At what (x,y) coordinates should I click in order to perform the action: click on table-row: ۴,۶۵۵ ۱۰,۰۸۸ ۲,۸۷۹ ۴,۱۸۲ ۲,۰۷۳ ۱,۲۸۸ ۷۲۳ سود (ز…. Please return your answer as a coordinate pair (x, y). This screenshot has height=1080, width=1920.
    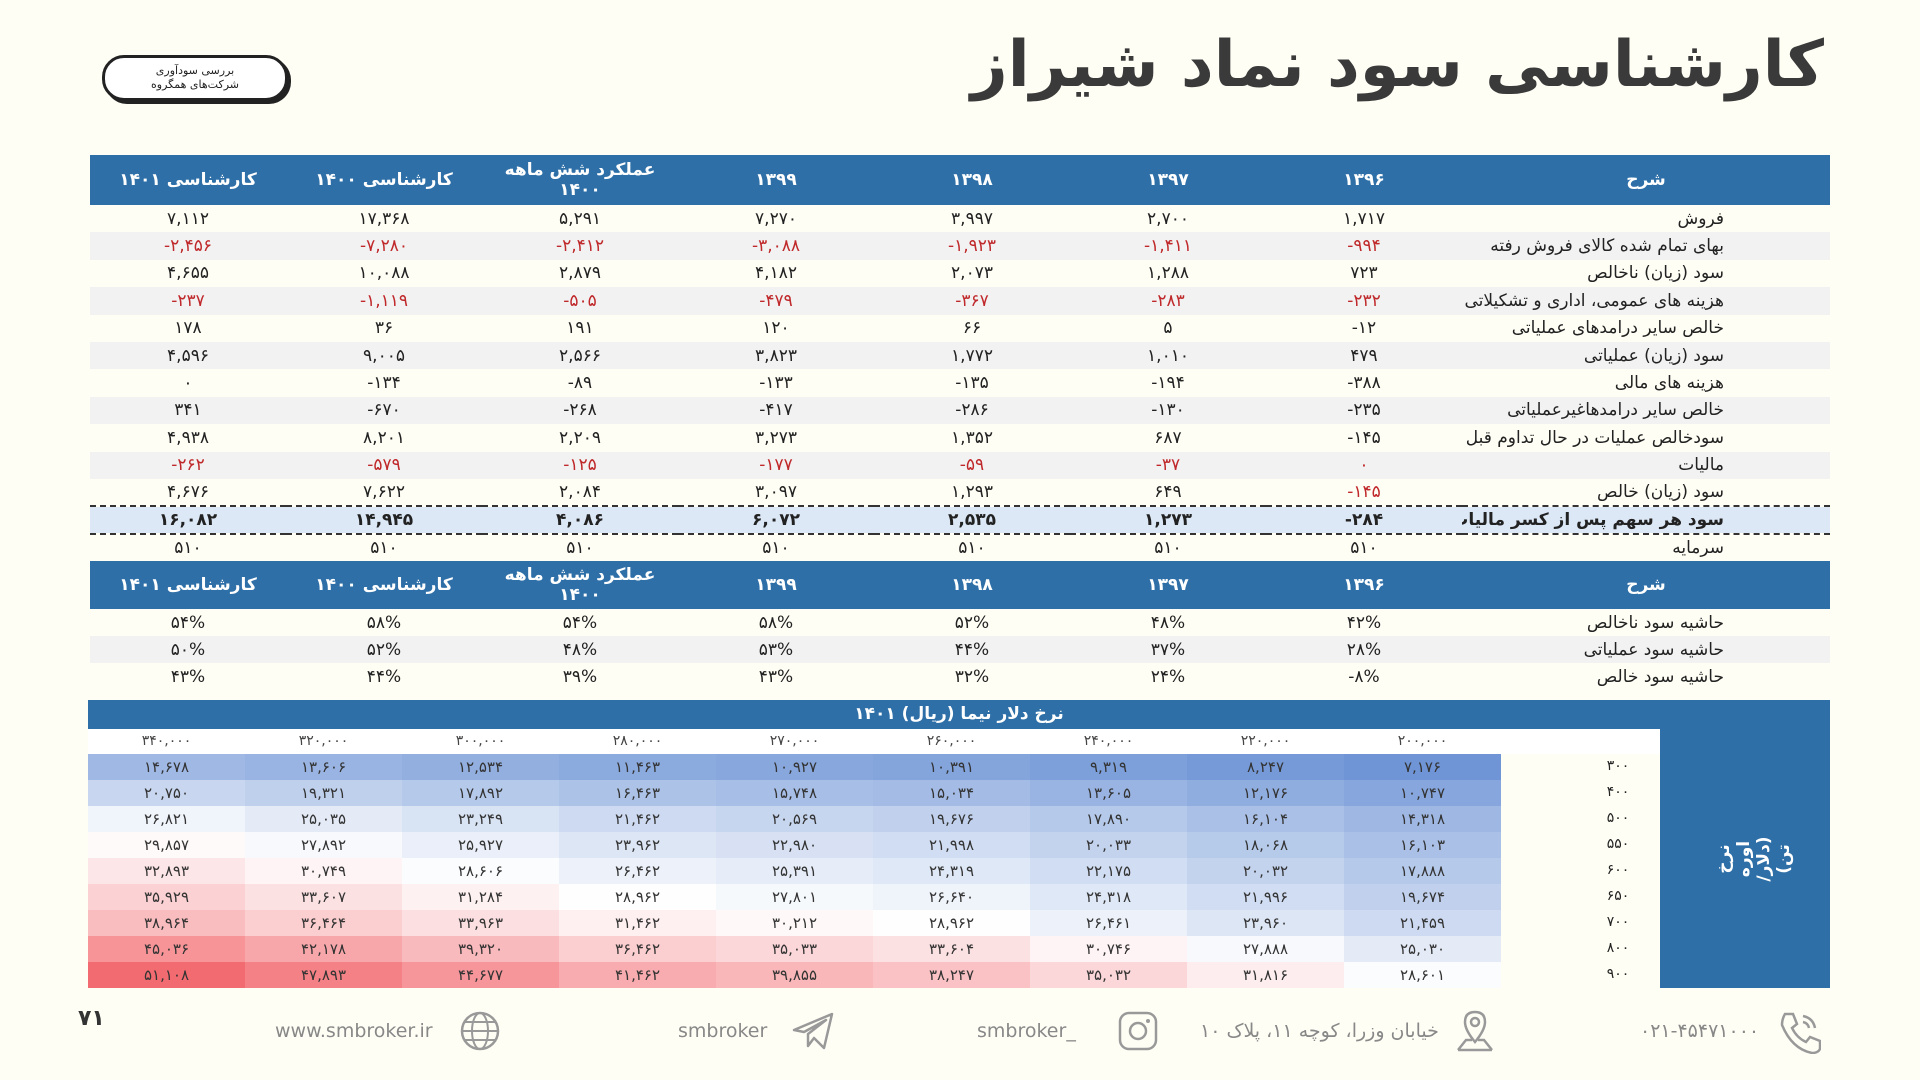
    Looking at the image, I should click on (960, 273).